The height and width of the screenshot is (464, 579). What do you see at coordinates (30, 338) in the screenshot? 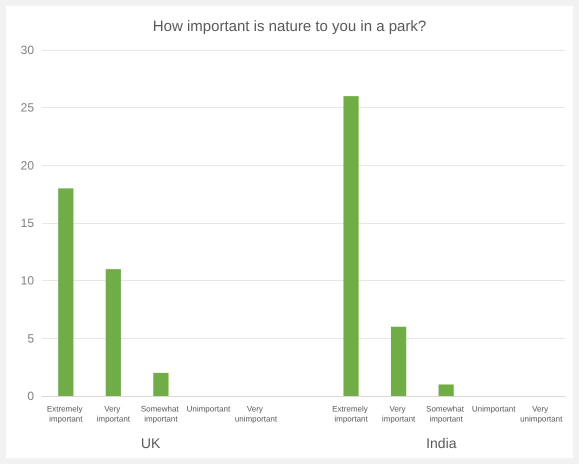
I see `y-tick-label: 5` at bounding box center [30, 338].